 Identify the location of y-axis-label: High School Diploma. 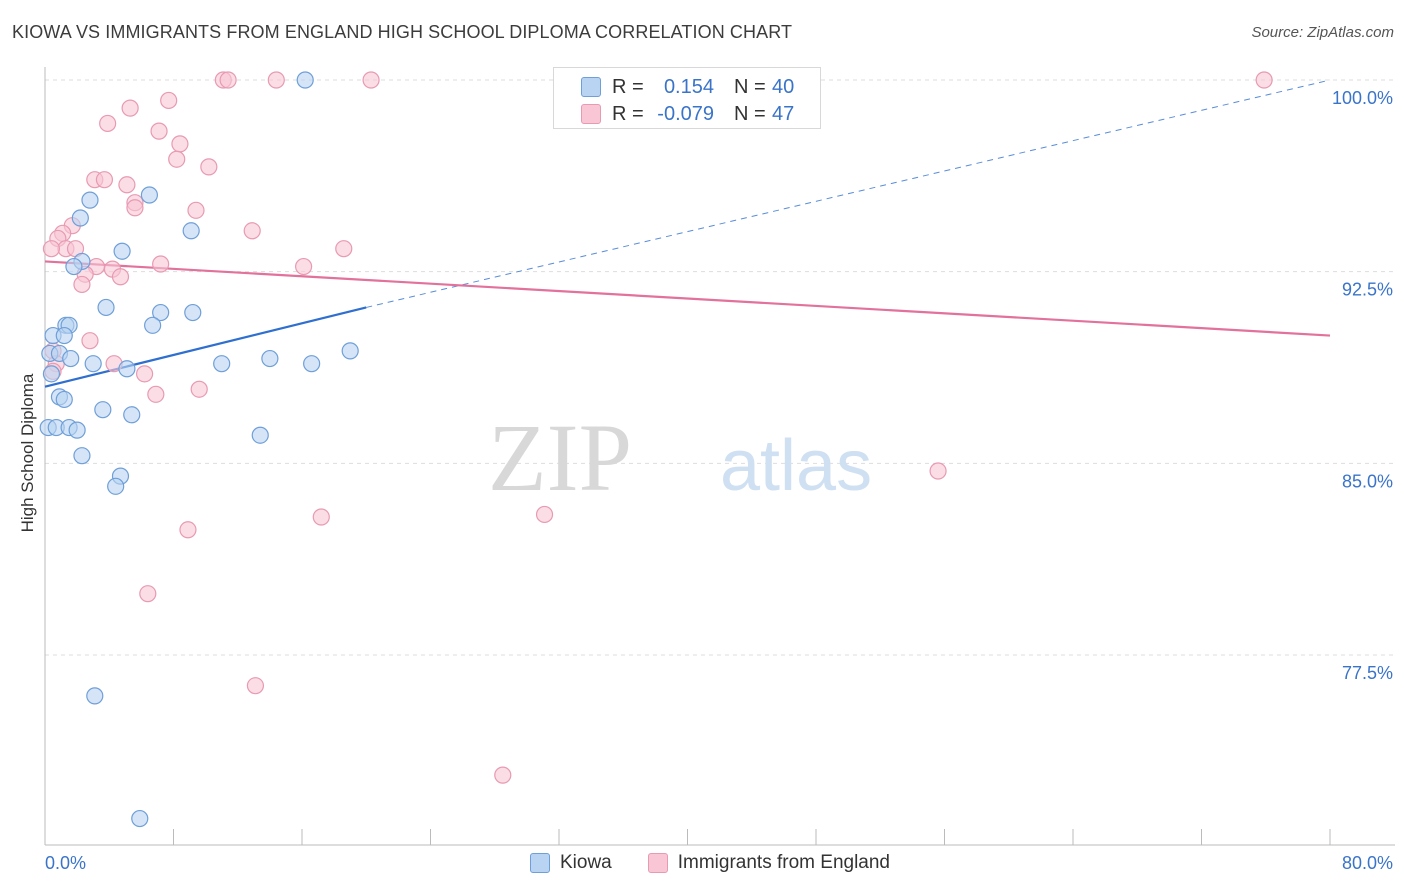
(27, 453).